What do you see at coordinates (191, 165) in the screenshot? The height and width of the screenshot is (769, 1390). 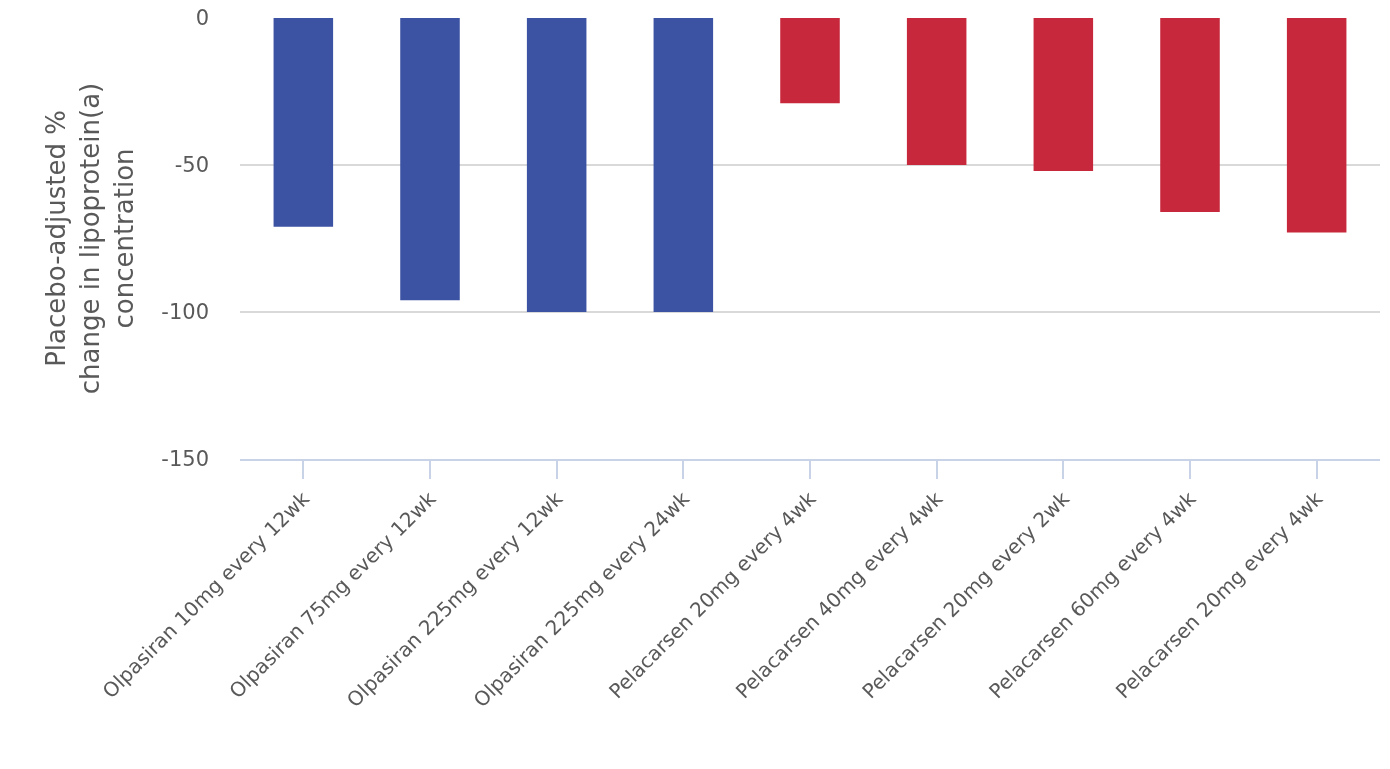 I see `y-tick-label: -50` at bounding box center [191, 165].